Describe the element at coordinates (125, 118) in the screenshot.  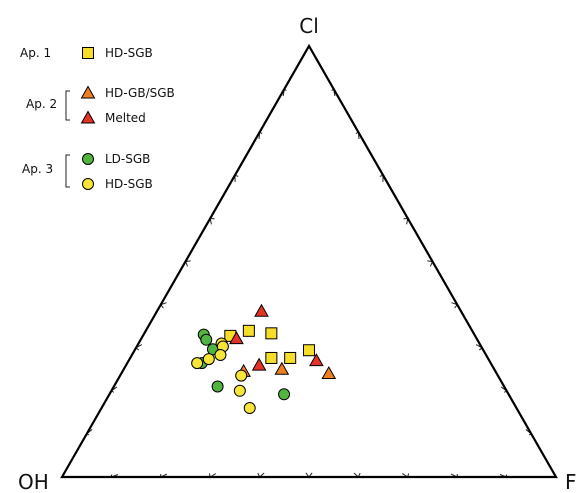
I see `legend-entry-label: Melted` at that location.